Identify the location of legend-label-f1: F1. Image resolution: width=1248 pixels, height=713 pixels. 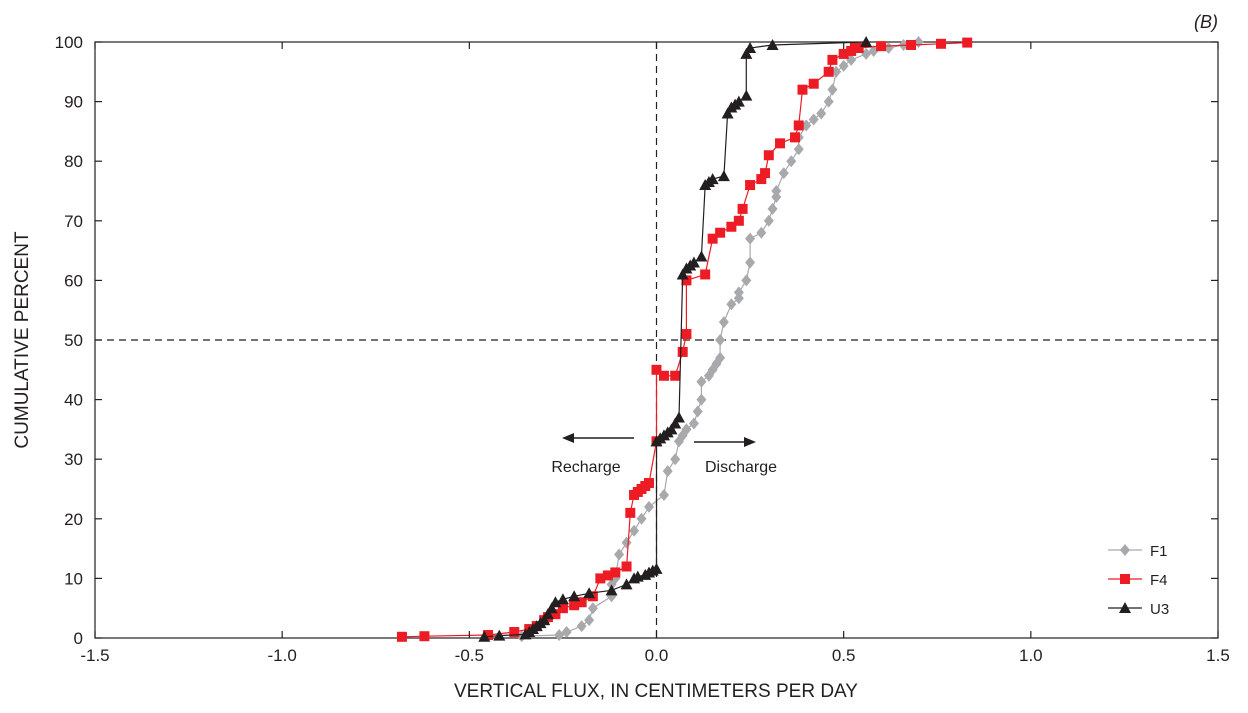
(1159, 551).